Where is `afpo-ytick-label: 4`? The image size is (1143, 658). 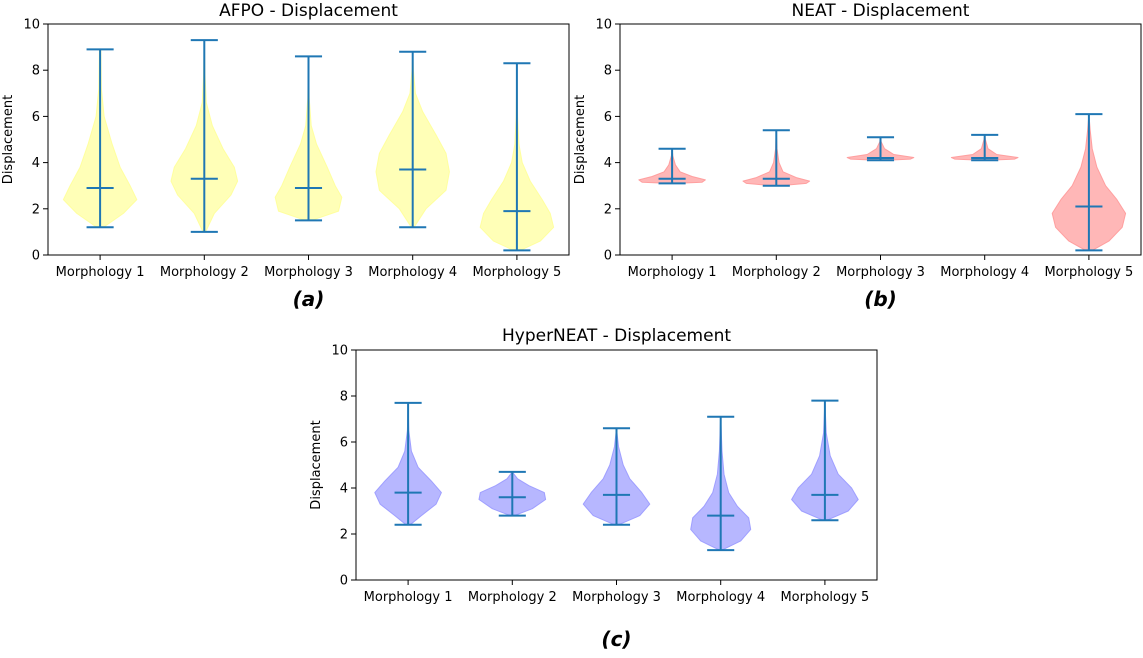 afpo-ytick-label: 4 is located at coordinates (36, 163).